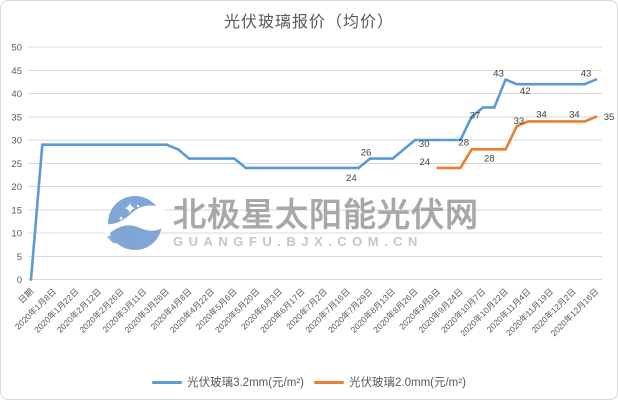 Image resolution: width=618 pixels, height=400 pixels. What do you see at coordinates (309, 382) in the screenshot?
I see `legend: 光伏玻璃3.2mm(元/m²) 光伏玻璃2.0mm(元/m²)` at bounding box center [309, 382].